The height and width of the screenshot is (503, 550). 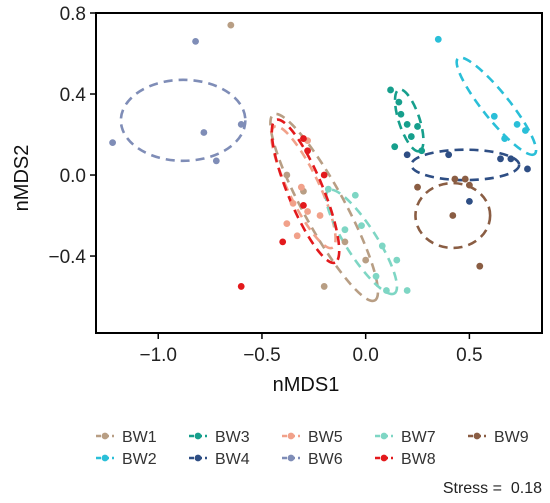 I want to click on x-tick-label: −1.0, so click(x=158, y=355).